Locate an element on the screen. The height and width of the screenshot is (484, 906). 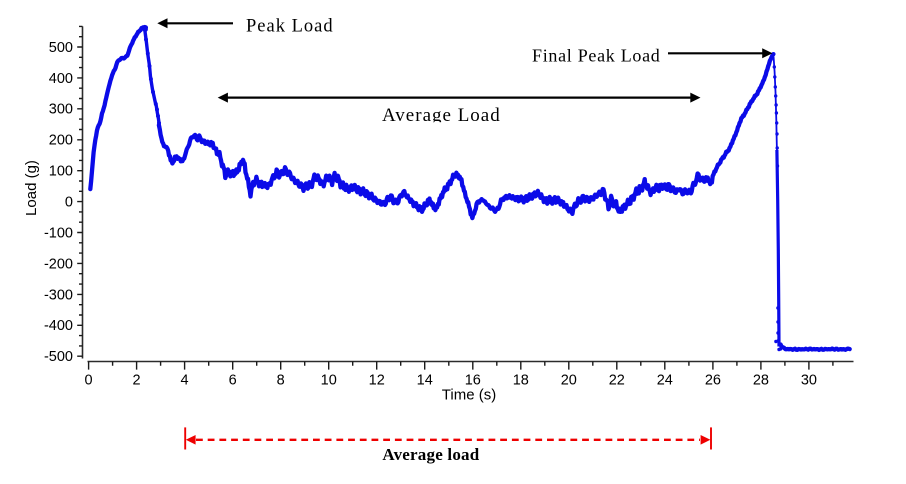
svg-text: 500 is located at coordinates (61, 48).